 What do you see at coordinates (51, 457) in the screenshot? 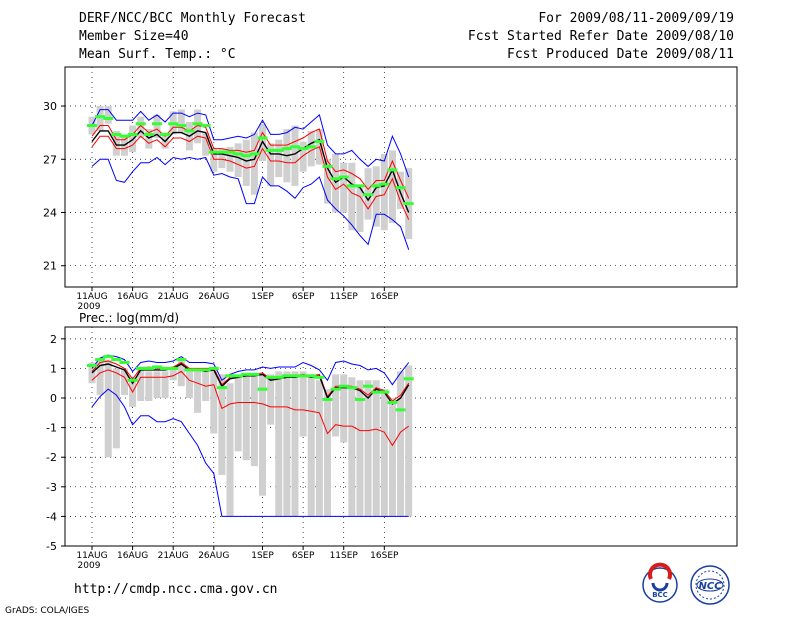
I see `y-tick-label: -2` at bounding box center [51, 457].